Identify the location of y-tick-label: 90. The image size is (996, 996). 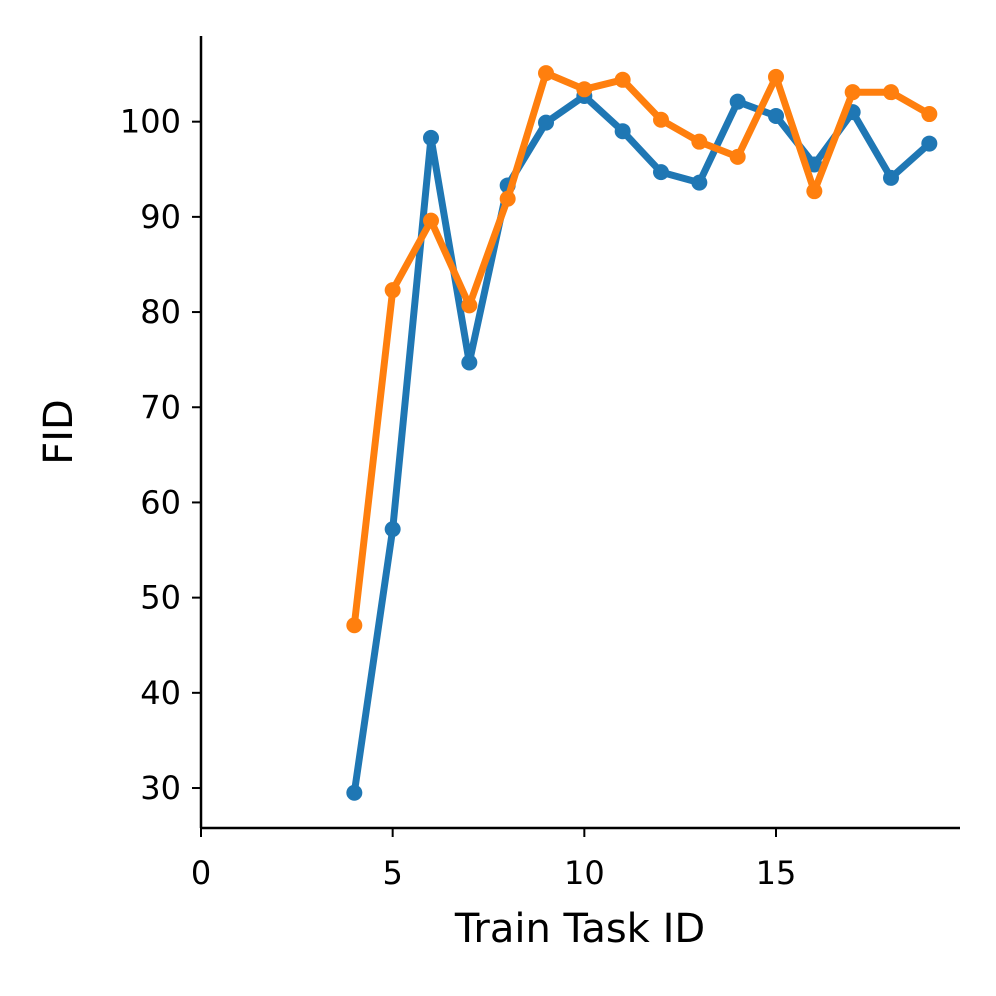
(160, 217).